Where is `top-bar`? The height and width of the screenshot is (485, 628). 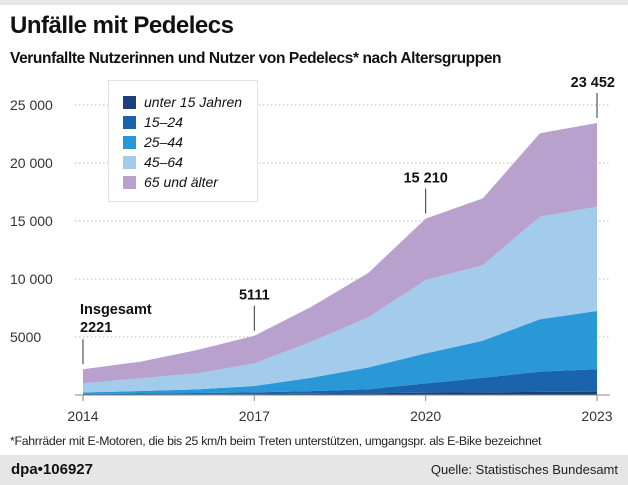
top-bar is located at coordinates (314, 2).